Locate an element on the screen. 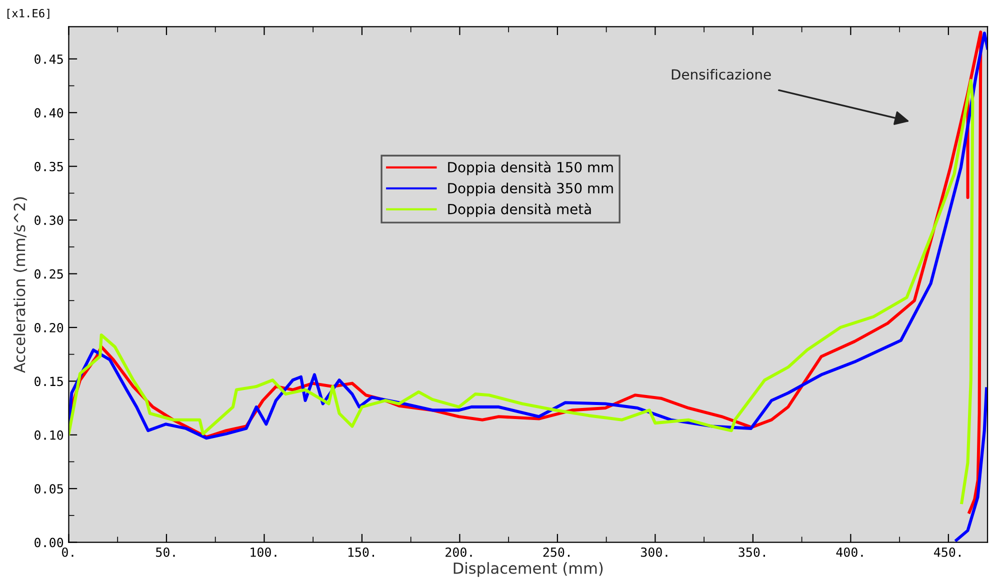 Image resolution: width=989 pixels, height=584 pixels. y-tick-label: 0.20 is located at coordinates (49, 327).